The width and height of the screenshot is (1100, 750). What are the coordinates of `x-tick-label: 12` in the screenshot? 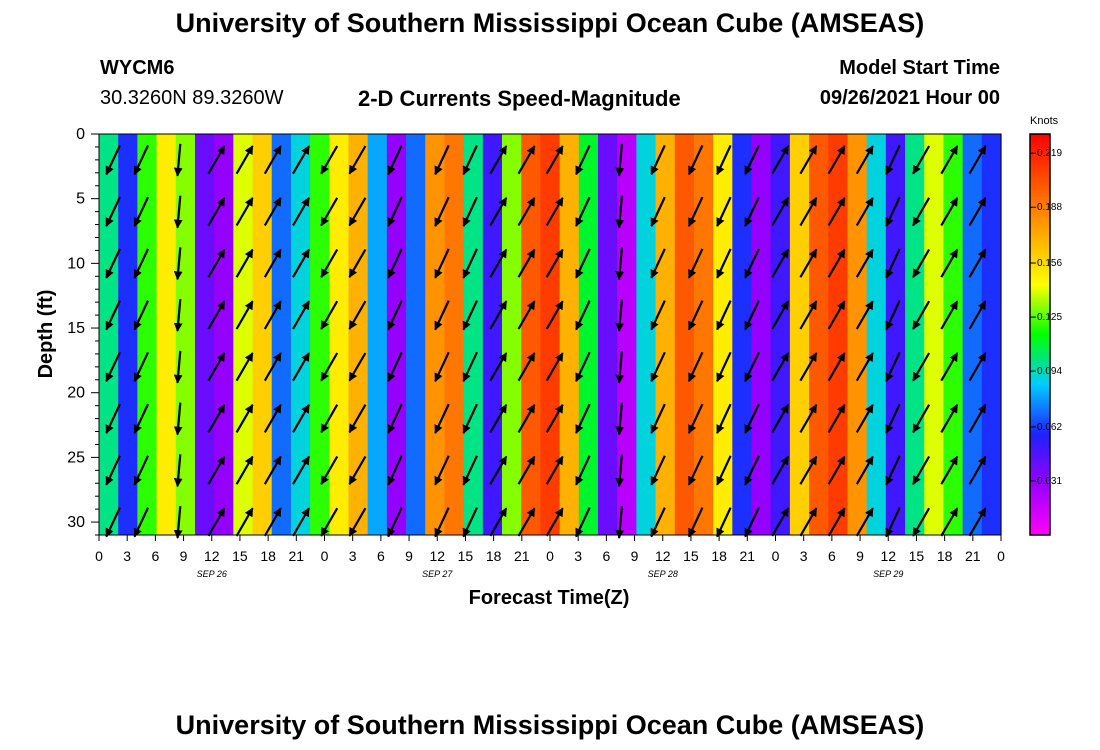 It's located at (437, 556).